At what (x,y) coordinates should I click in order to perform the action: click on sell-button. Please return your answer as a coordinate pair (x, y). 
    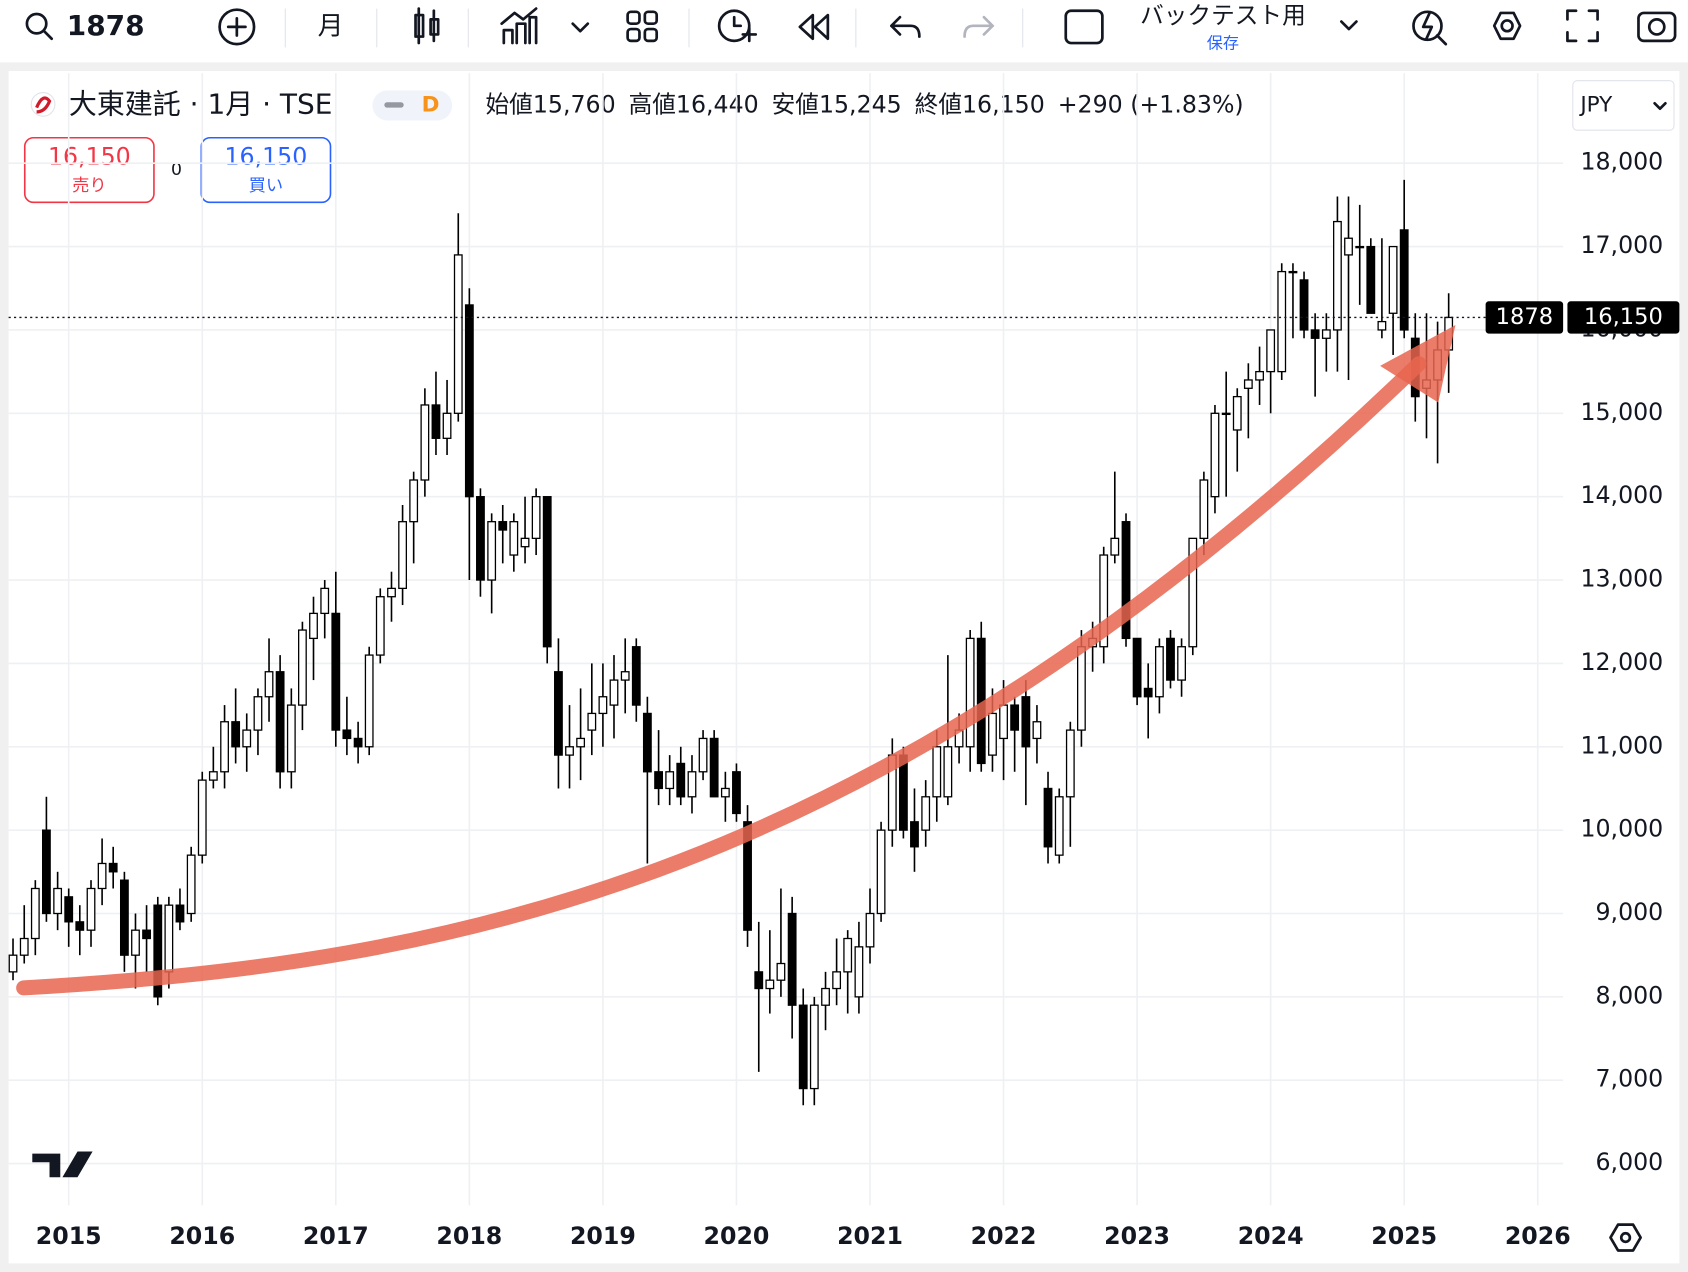
    Looking at the image, I should click on (89, 170).